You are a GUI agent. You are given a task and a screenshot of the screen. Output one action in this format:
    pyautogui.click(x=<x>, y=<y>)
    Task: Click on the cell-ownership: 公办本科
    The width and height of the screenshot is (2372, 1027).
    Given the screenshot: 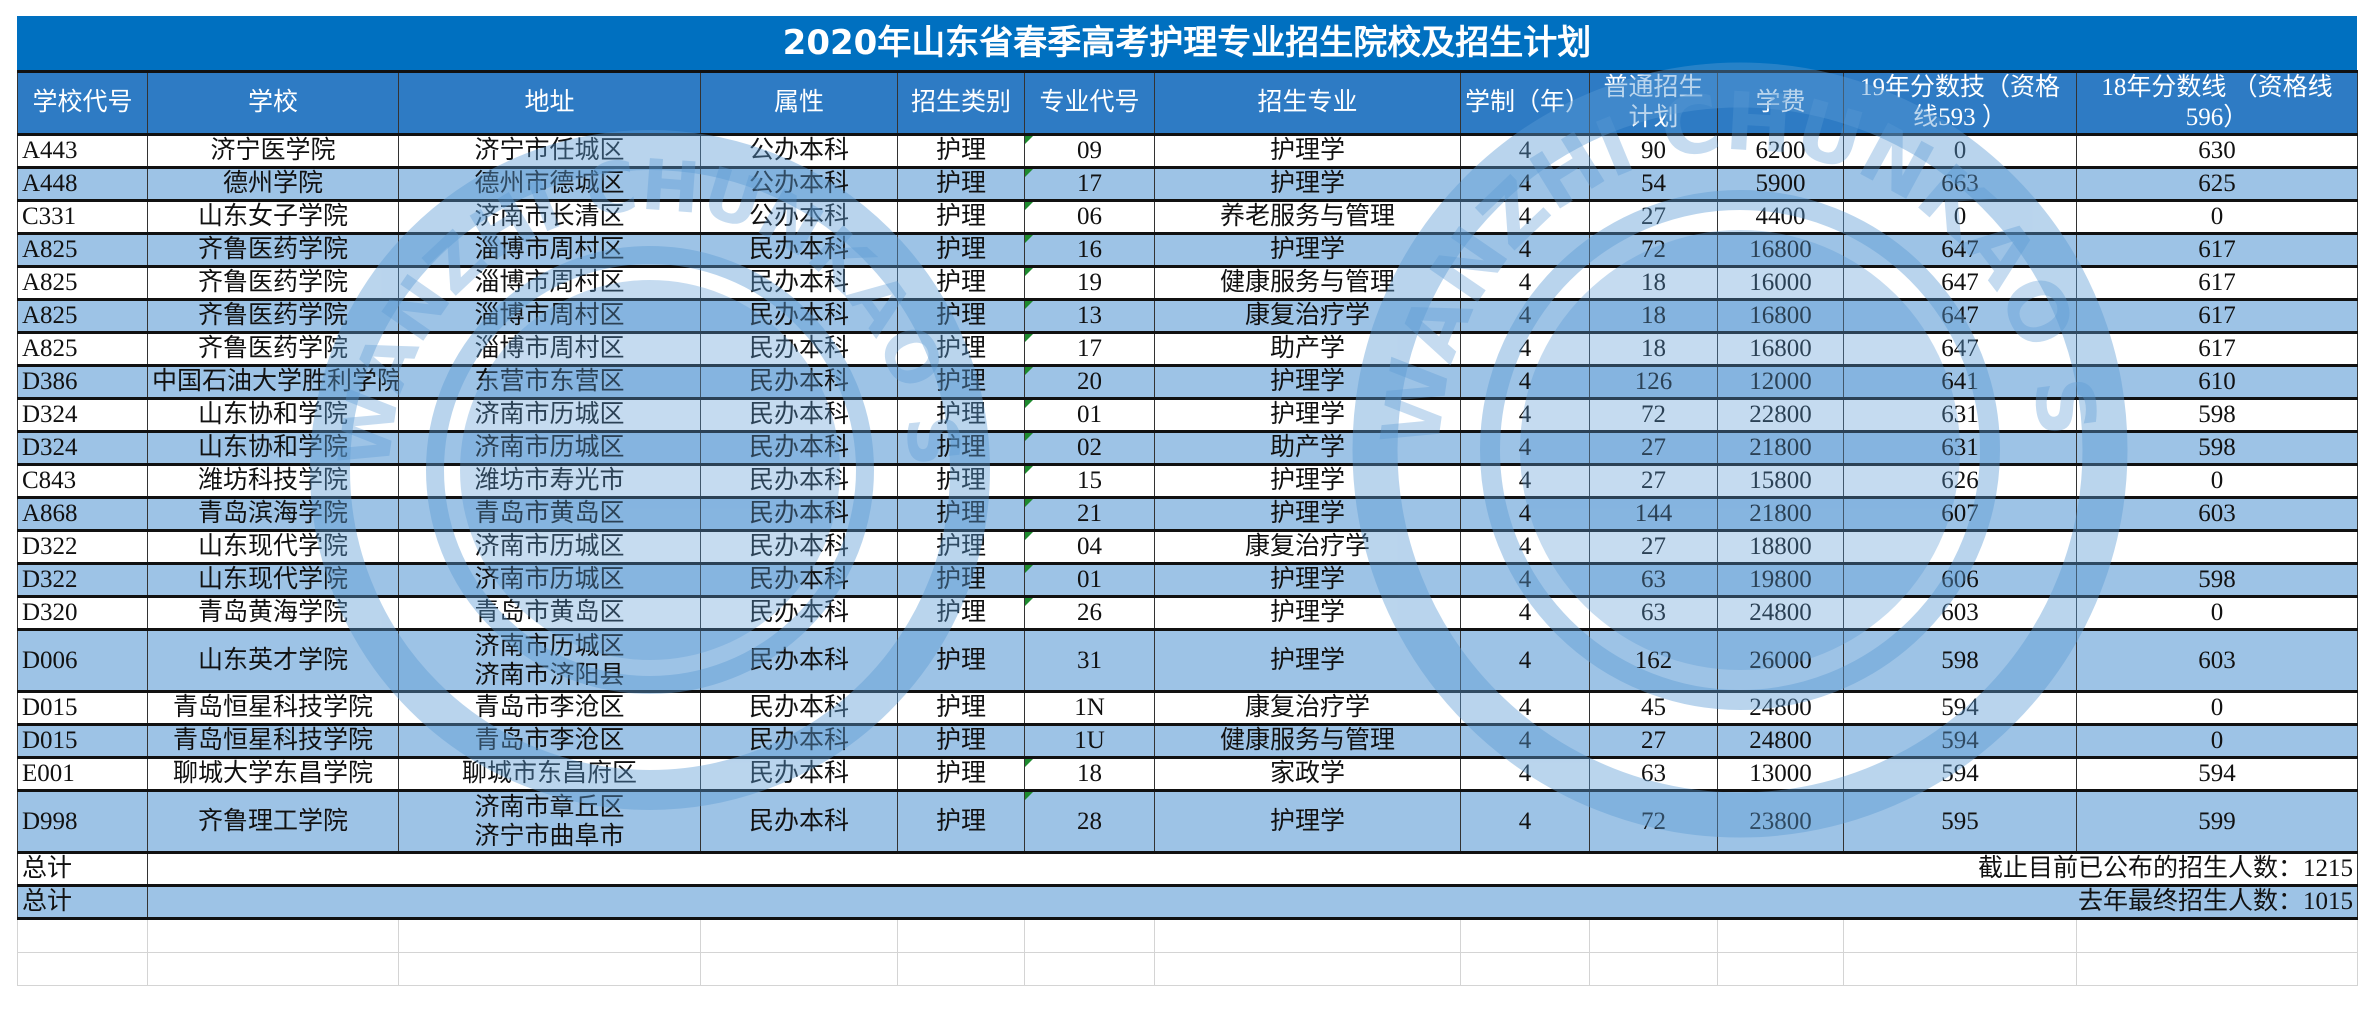 What is the action you would take?
    pyautogui.click(x=799, y=151)
    